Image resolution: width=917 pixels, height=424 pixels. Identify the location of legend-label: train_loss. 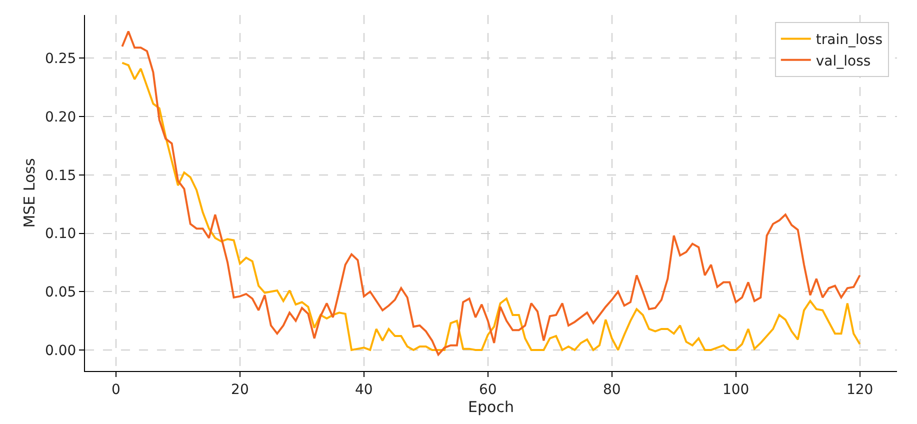
(849, 40).